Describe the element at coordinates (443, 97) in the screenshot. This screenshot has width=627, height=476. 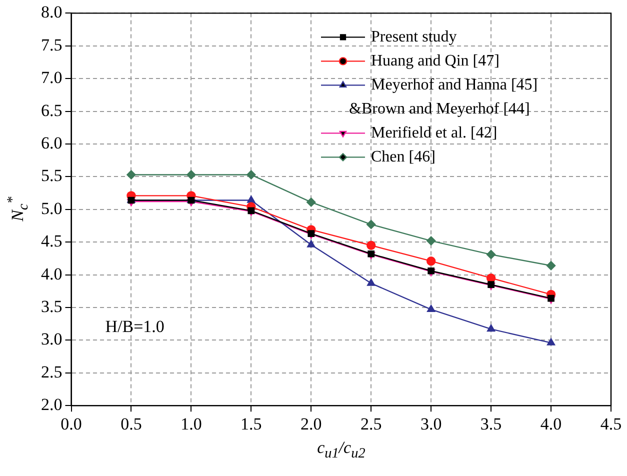
I see `legend-label: Meyerhof and Hanna [45] &Brown and Meyerhof [44]` at that location.